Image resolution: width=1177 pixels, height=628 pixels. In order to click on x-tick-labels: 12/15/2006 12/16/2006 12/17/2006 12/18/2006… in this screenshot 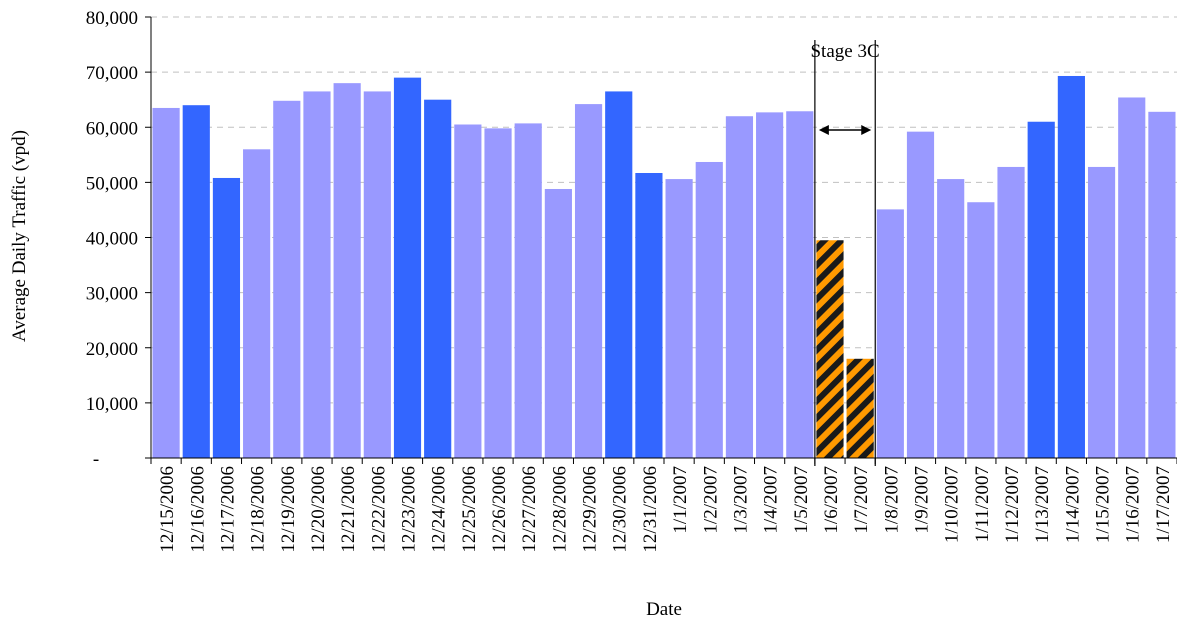, I will do `click(665, 509)`.